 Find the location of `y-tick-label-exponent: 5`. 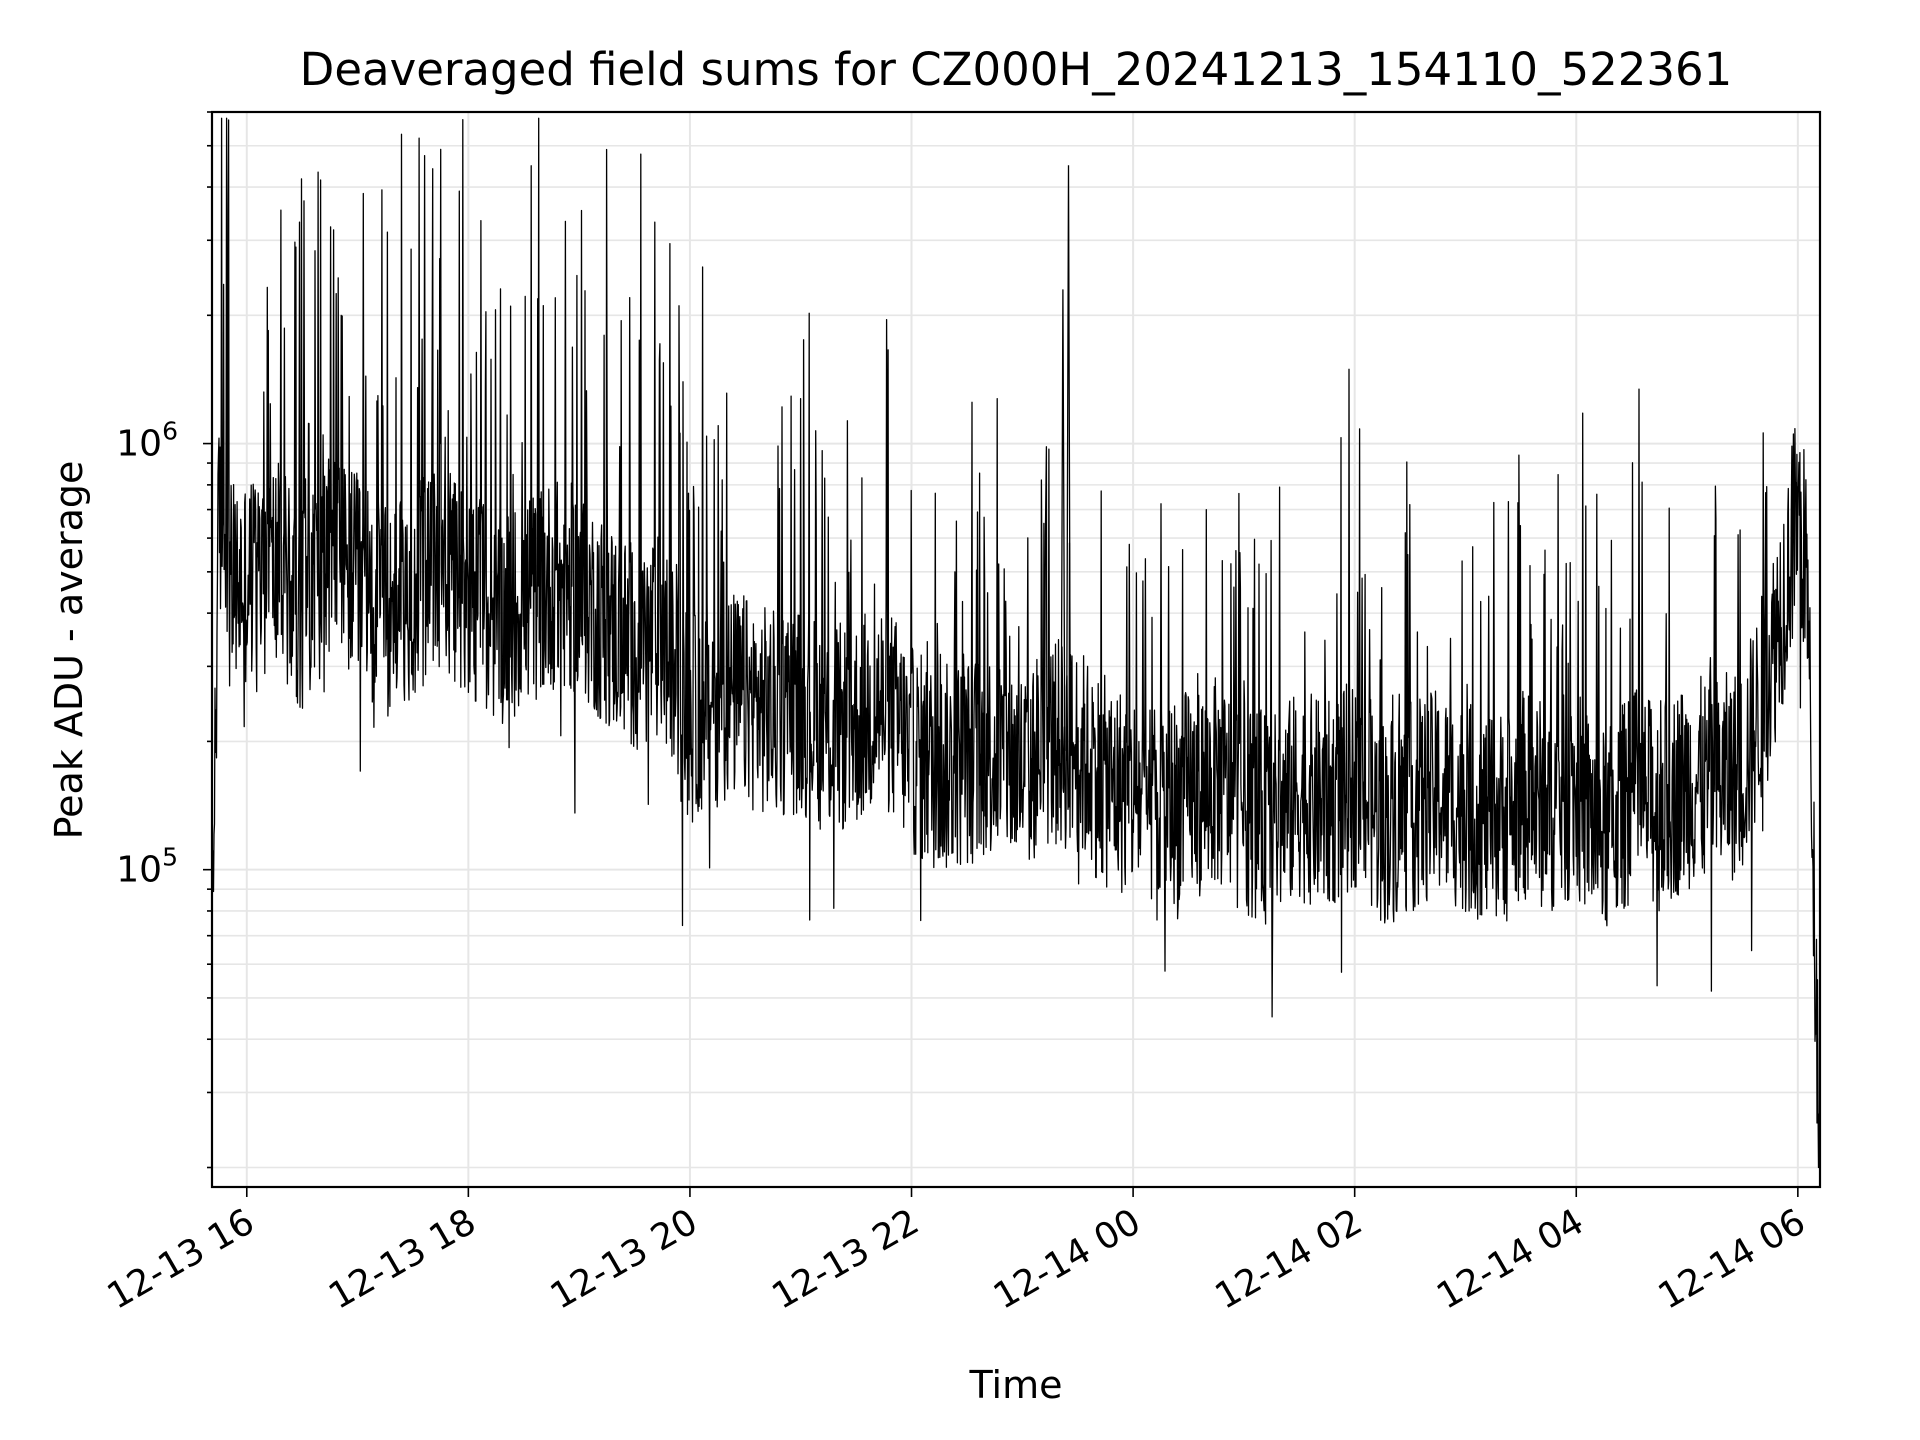

y-tick-label-exponent: 5 is located at coordinates (170, 857).